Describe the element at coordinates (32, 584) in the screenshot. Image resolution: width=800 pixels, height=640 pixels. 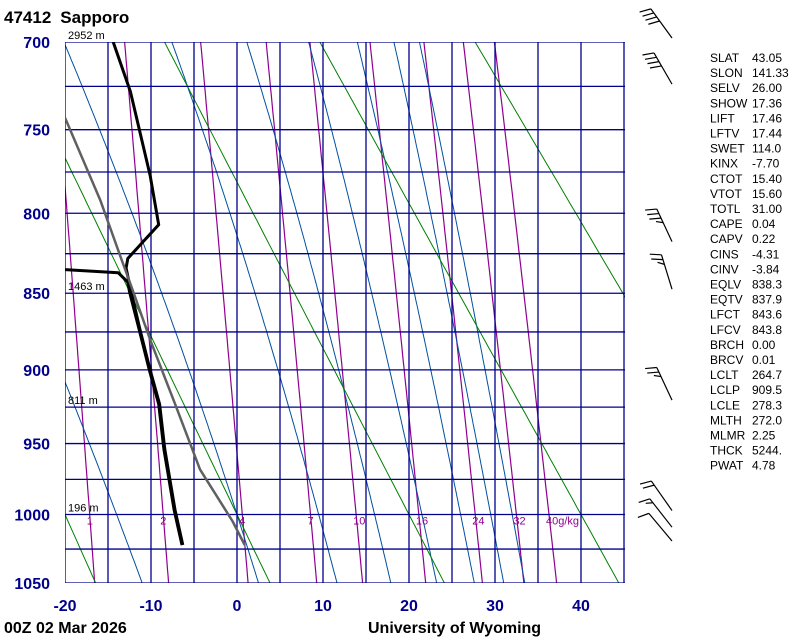
I see `pressure-tick-label: 1050` at that location.